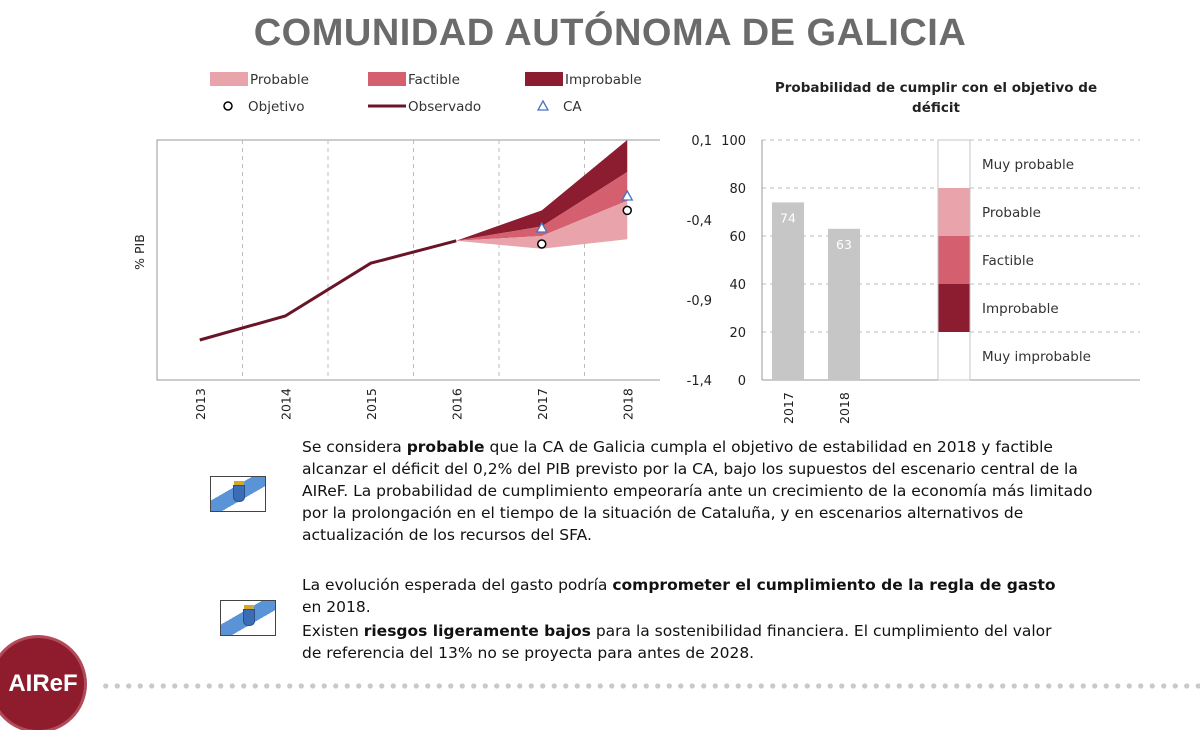  What do you see at coordinates (445, 447) in the screenshot?
I see `emphasis-text: probable` at bounding box center [445, 447].